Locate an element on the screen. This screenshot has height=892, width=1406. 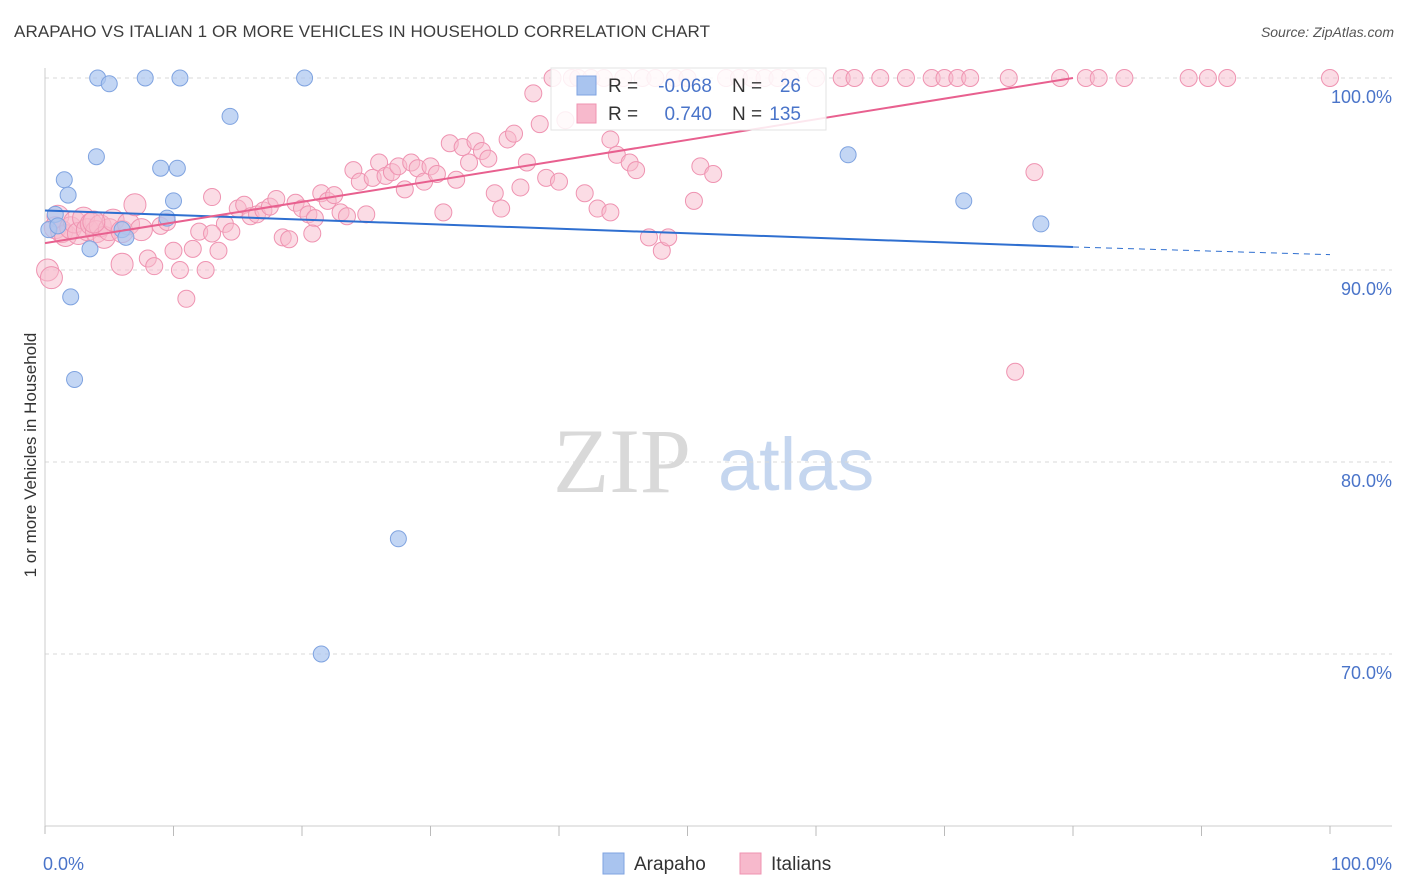
watermark-zip: ZIP is located at coordinates (622, 461).